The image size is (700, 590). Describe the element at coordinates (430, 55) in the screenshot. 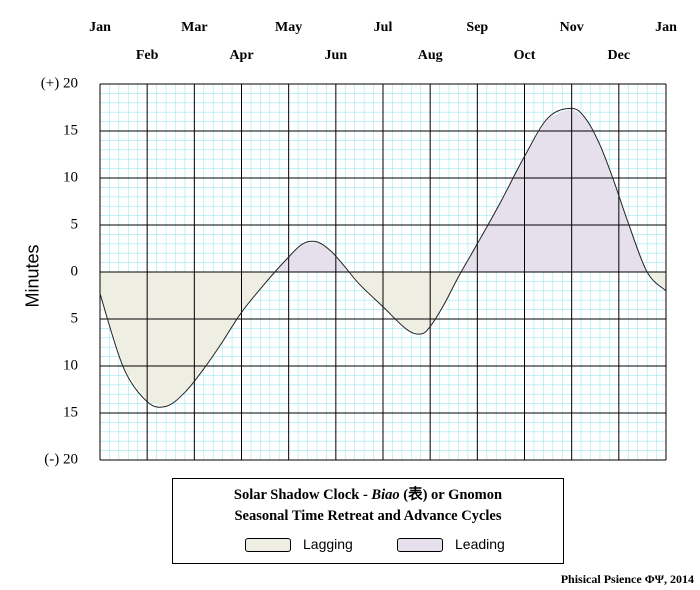

I see `month-label-bottom: Aug` at that location.